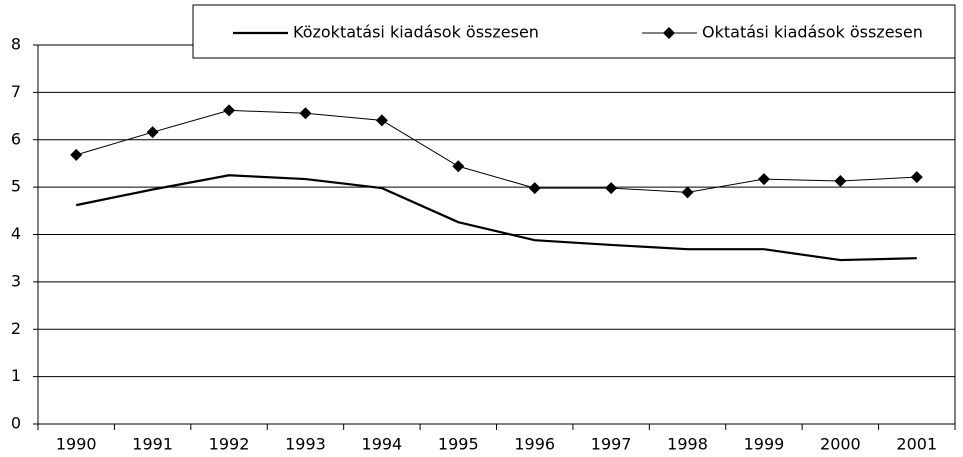  What do you see at coordinates (382, 444) in the screenshot?
I see `x-tick-label: 1994` at bounding box center [382, 444].